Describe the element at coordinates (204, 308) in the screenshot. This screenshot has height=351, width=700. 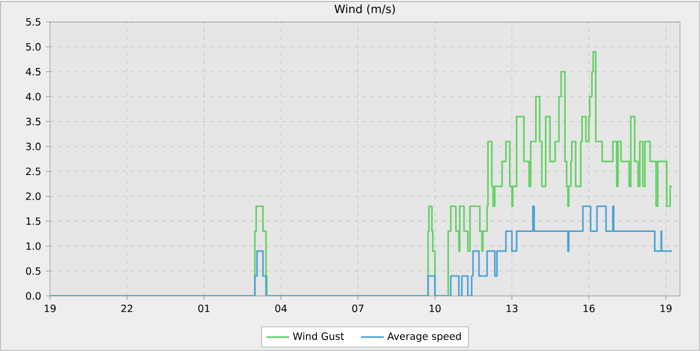
I see `x-tick-label: 01` at that location.